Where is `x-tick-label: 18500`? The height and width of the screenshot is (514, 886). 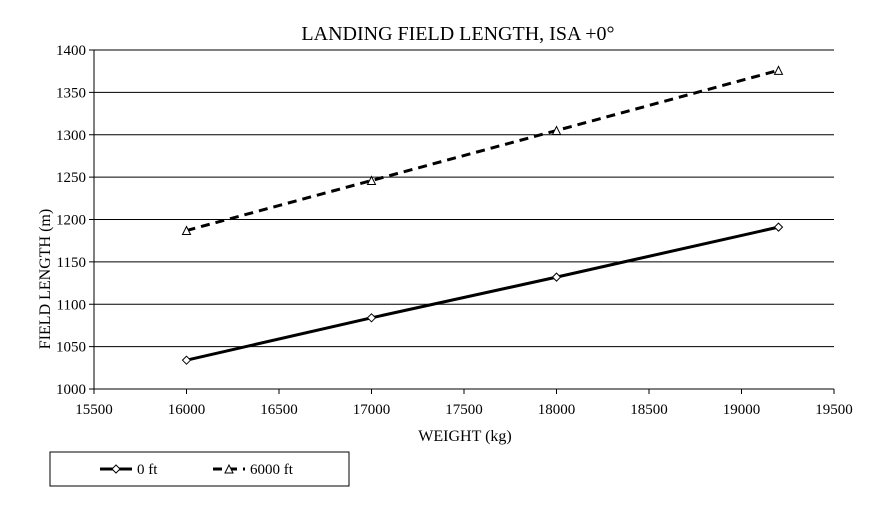
x-tick-label: 18500 is located at coordinates (649, 410).